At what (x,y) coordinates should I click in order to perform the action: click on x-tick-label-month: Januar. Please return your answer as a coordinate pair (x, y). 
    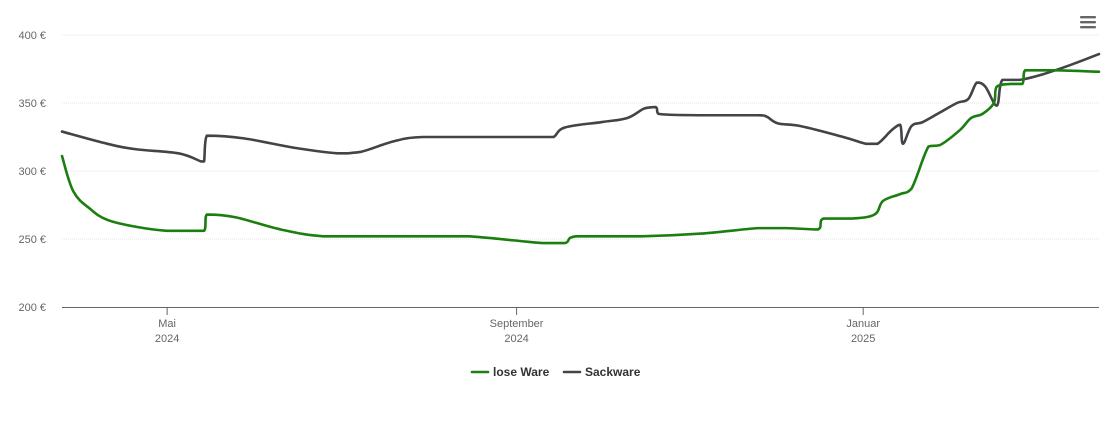
    Looking at the image, I should click on (863, 324).